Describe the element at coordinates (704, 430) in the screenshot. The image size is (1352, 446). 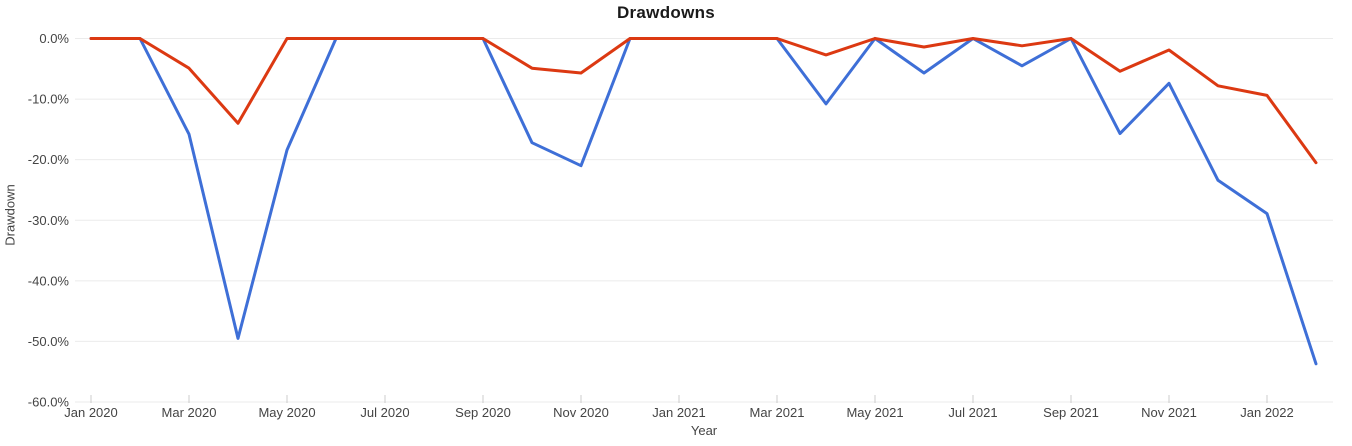
I see `x-axis-title: Year` at that location.